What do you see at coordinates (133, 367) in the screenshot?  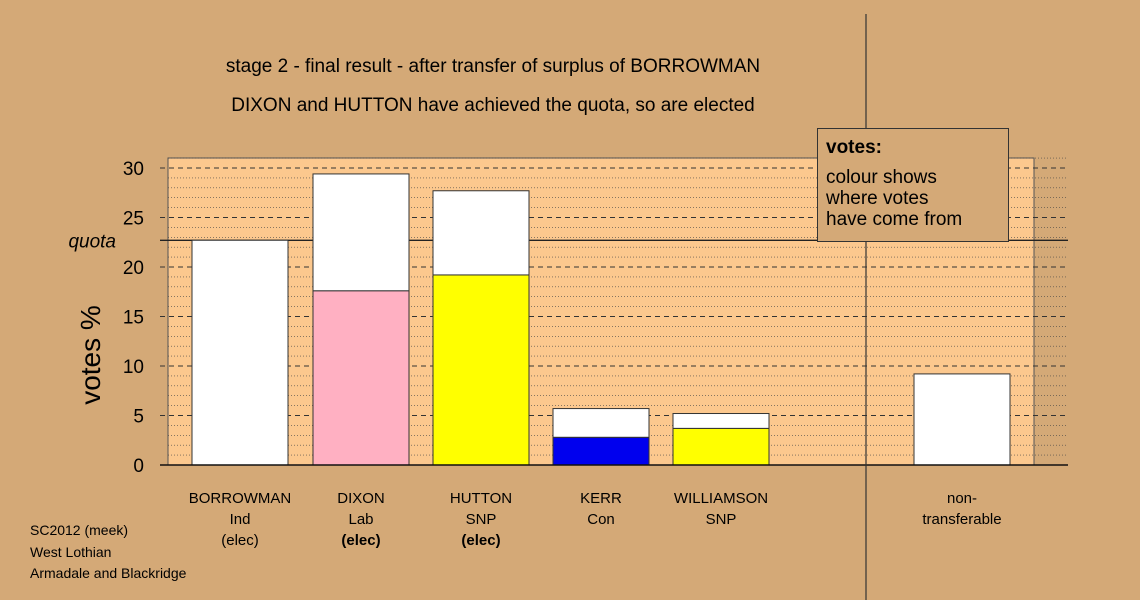 I see `y-tick-label: 10` at bounding box center [133, 367].